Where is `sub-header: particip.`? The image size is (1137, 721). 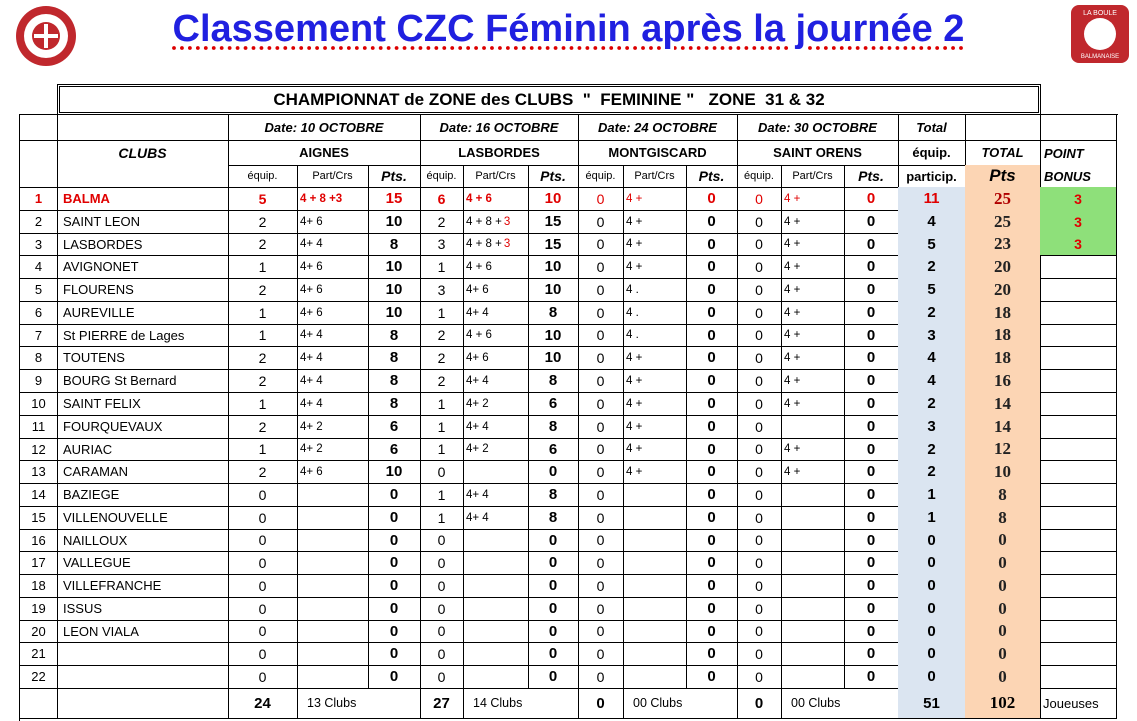 sub-header: particip. is located at coordinates (932, 176).